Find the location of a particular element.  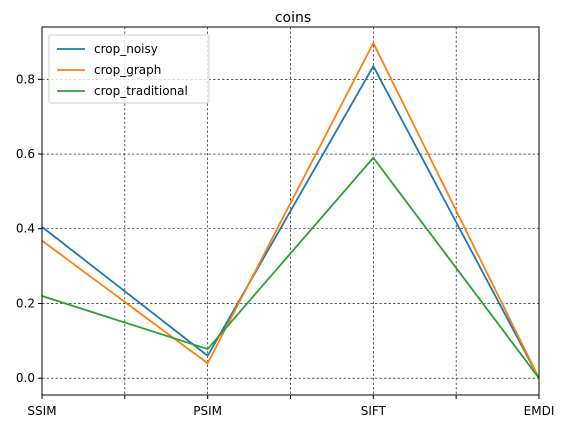

x-tick-label: PSIM is located at coordinates (207, 411).